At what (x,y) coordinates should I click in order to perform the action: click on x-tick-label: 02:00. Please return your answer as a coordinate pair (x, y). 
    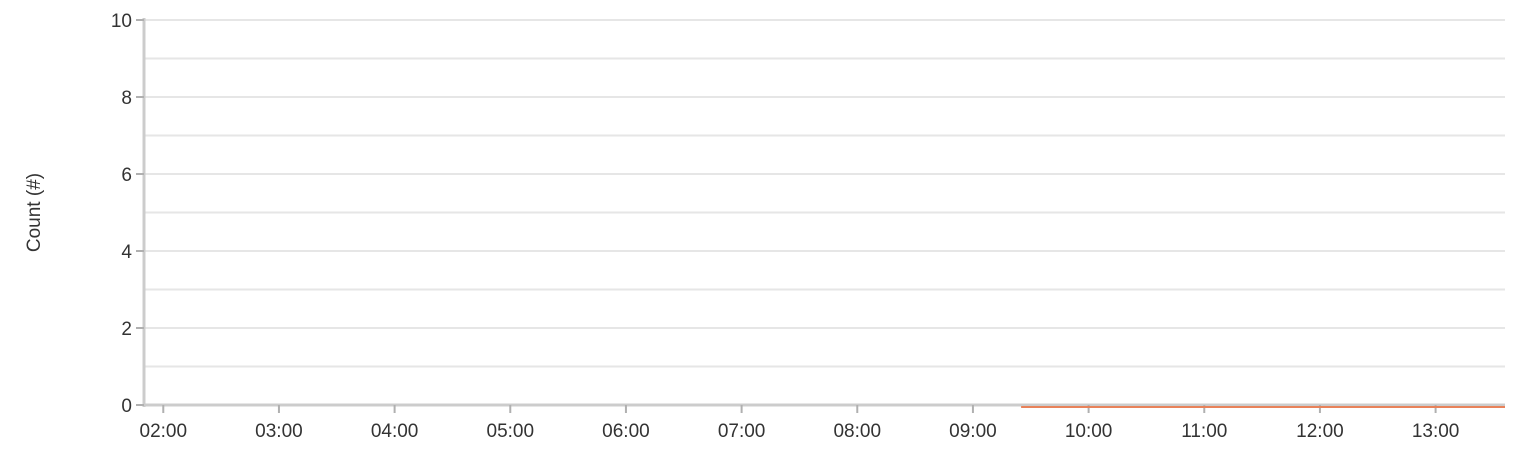
    Looking at the image, I should click on (164, 431).